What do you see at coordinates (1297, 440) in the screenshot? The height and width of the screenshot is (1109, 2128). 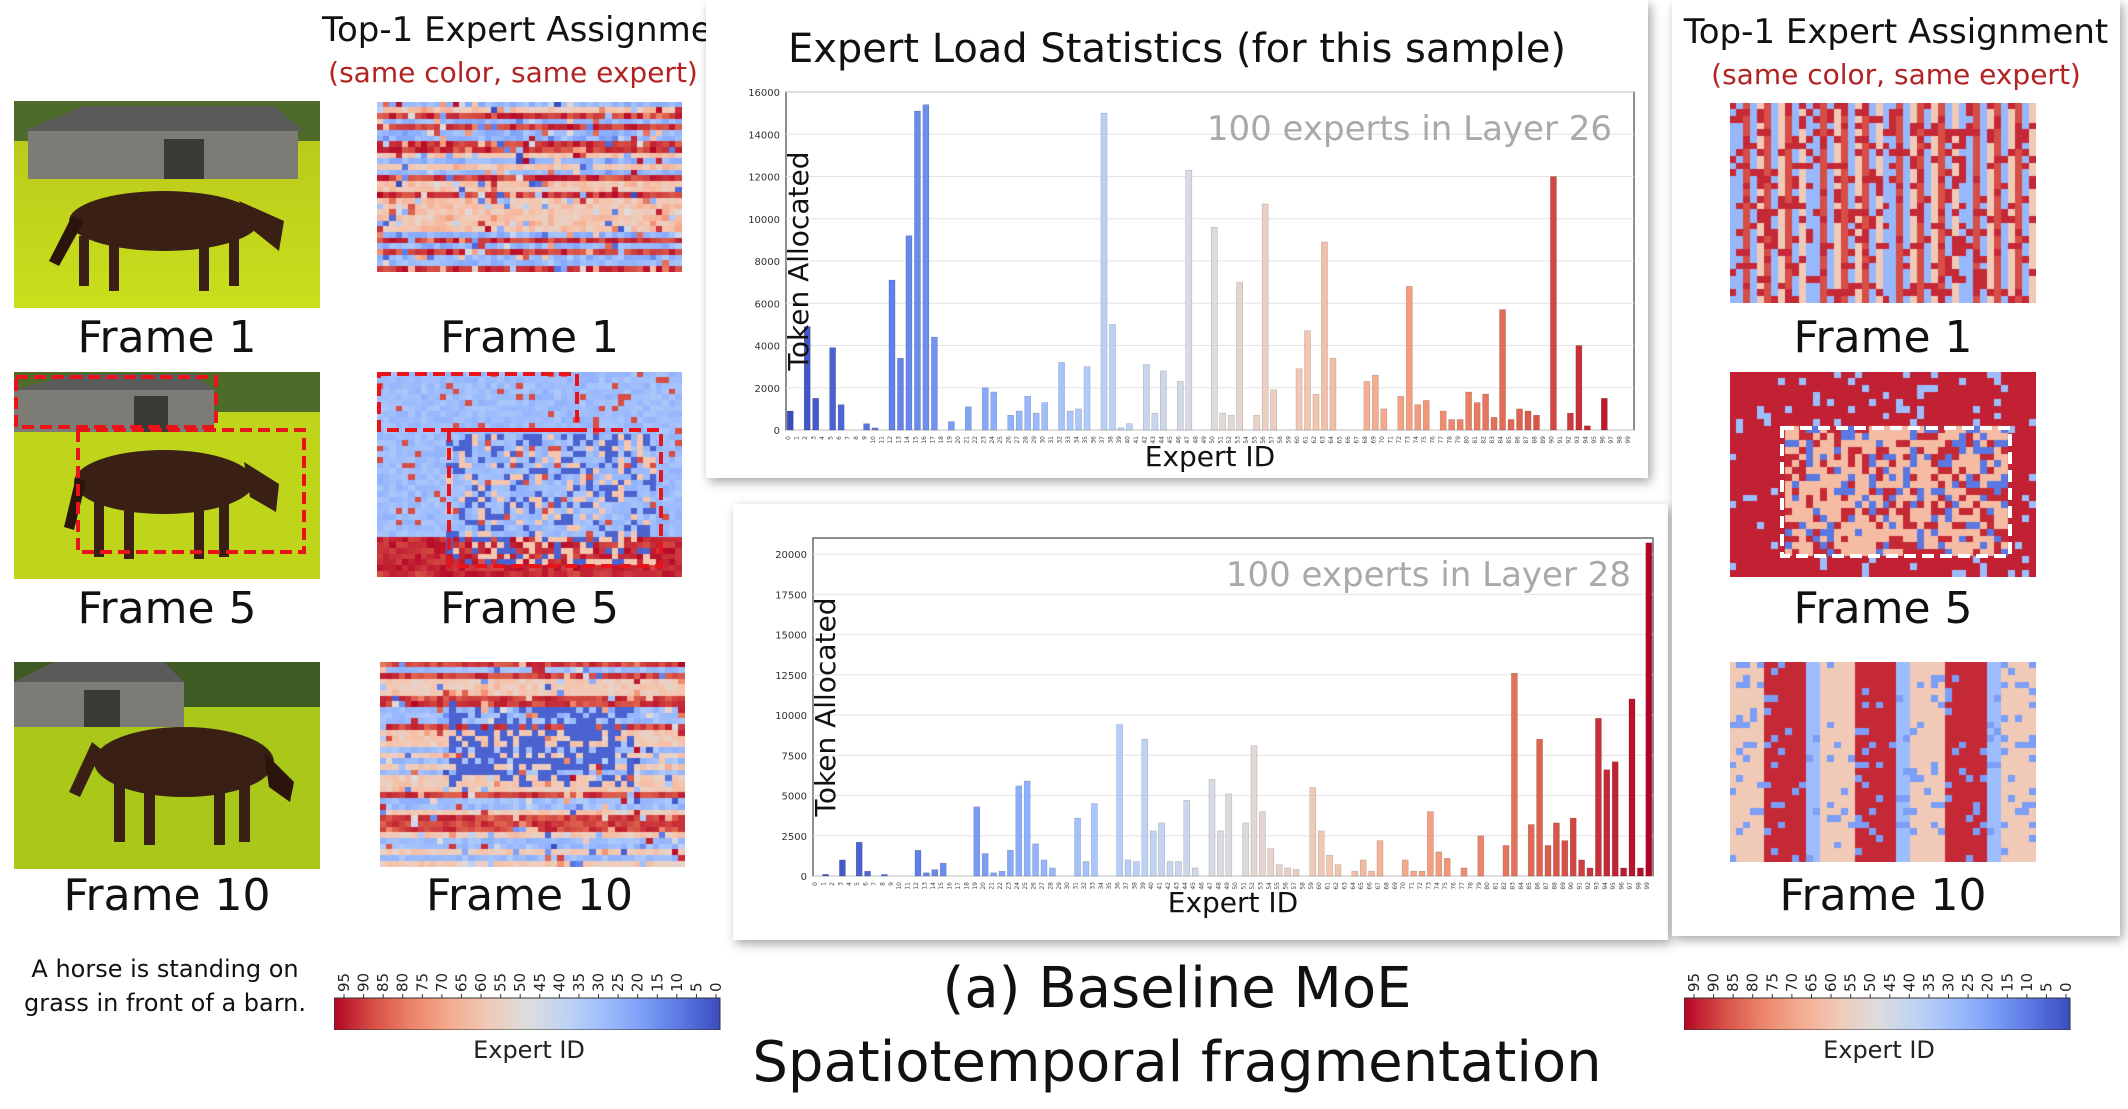 I see `x-tick-label: 60` at bounding box center [1297, 440].